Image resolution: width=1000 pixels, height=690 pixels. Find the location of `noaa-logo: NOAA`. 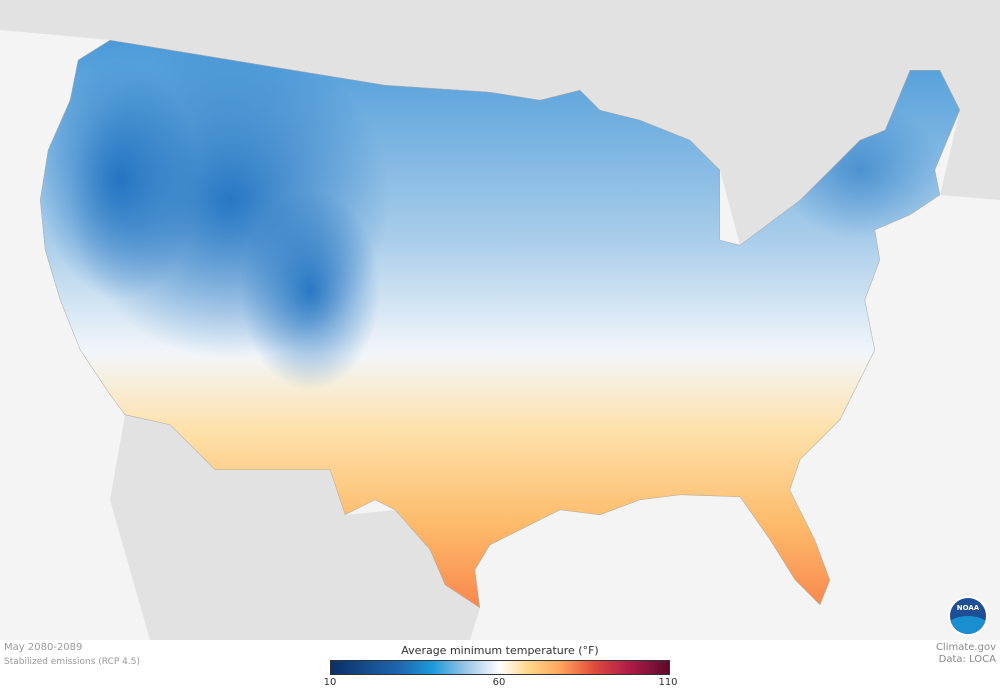

noaa-logo: NOAA is located at coordinates (968, 616).